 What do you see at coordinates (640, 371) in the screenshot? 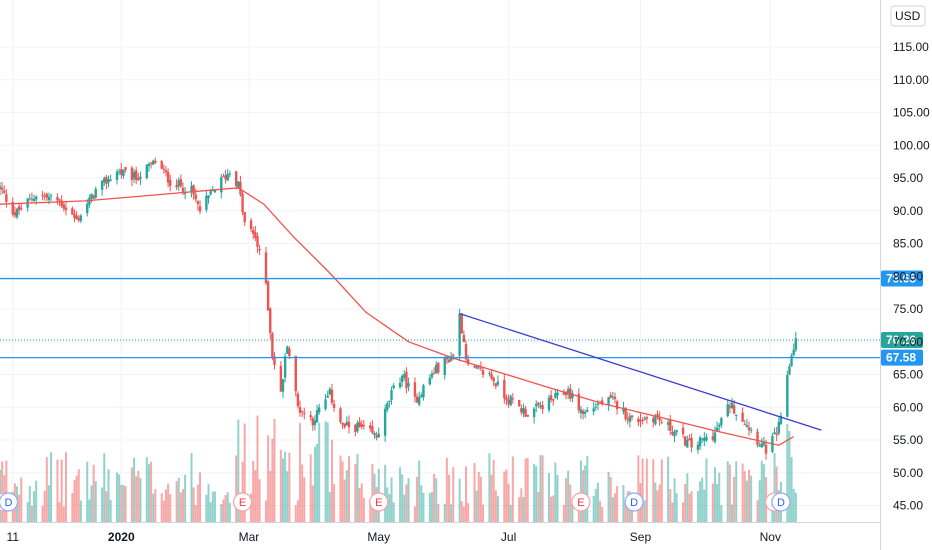
I see `trendline` at bounding box center [640, 371].